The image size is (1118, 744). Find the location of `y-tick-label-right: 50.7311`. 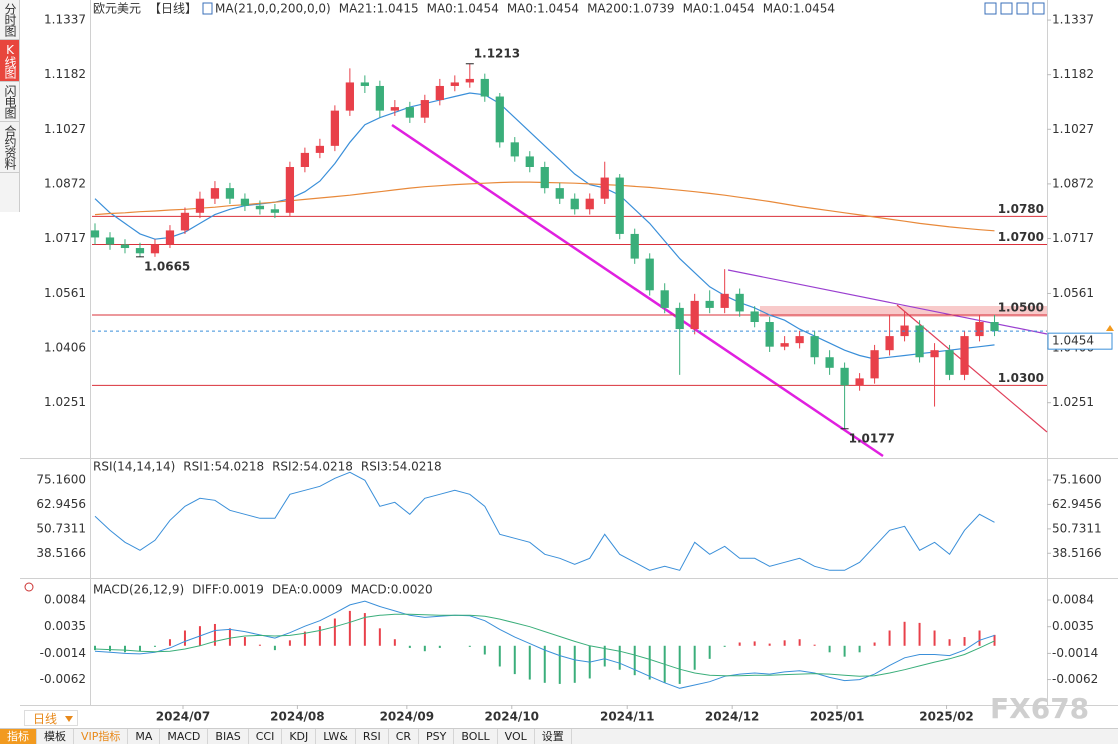

y-tick-label-right: 50.7311 is located at coordinates (1077, 528).